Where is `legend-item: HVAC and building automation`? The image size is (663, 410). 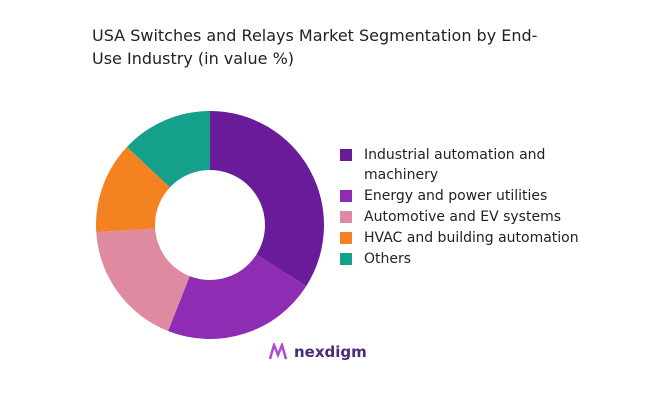
legend-item: HVAC and building automation is located at coordinates (460, 238).